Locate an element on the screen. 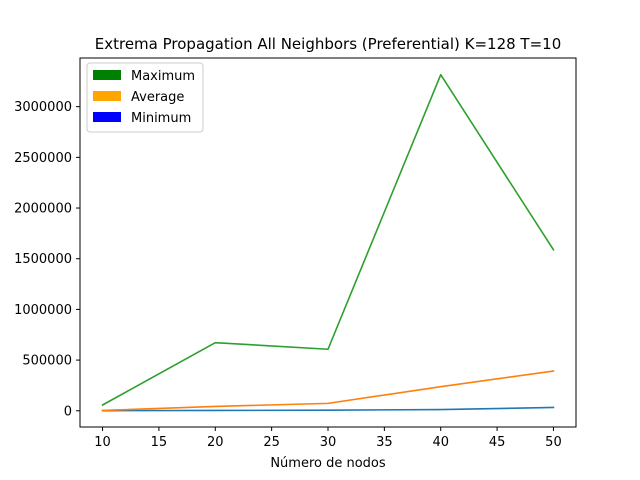  x-tick-label: 40 is located at coordinates (440, 442).